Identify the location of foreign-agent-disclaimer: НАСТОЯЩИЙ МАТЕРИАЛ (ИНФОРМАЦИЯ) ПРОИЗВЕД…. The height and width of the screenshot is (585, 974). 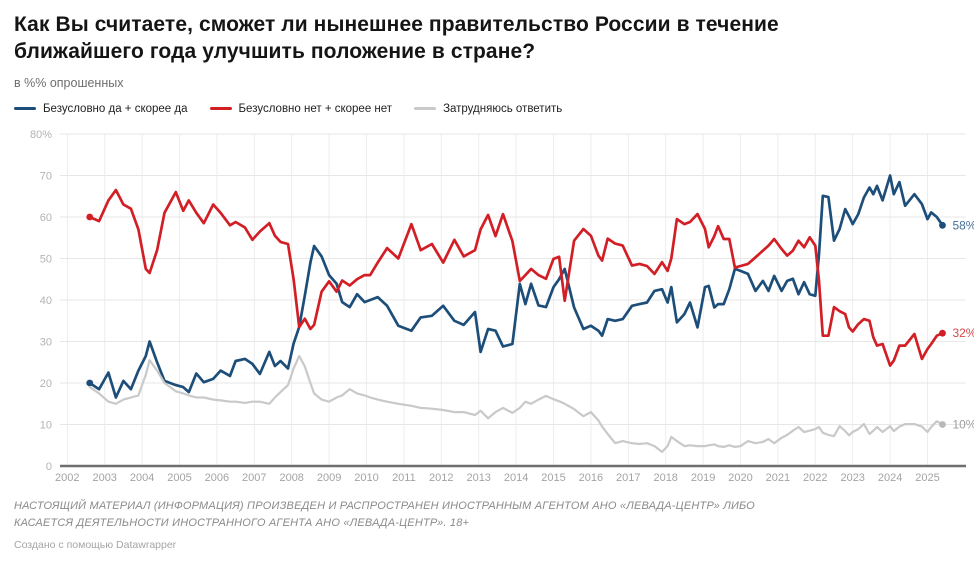
(487, 515).